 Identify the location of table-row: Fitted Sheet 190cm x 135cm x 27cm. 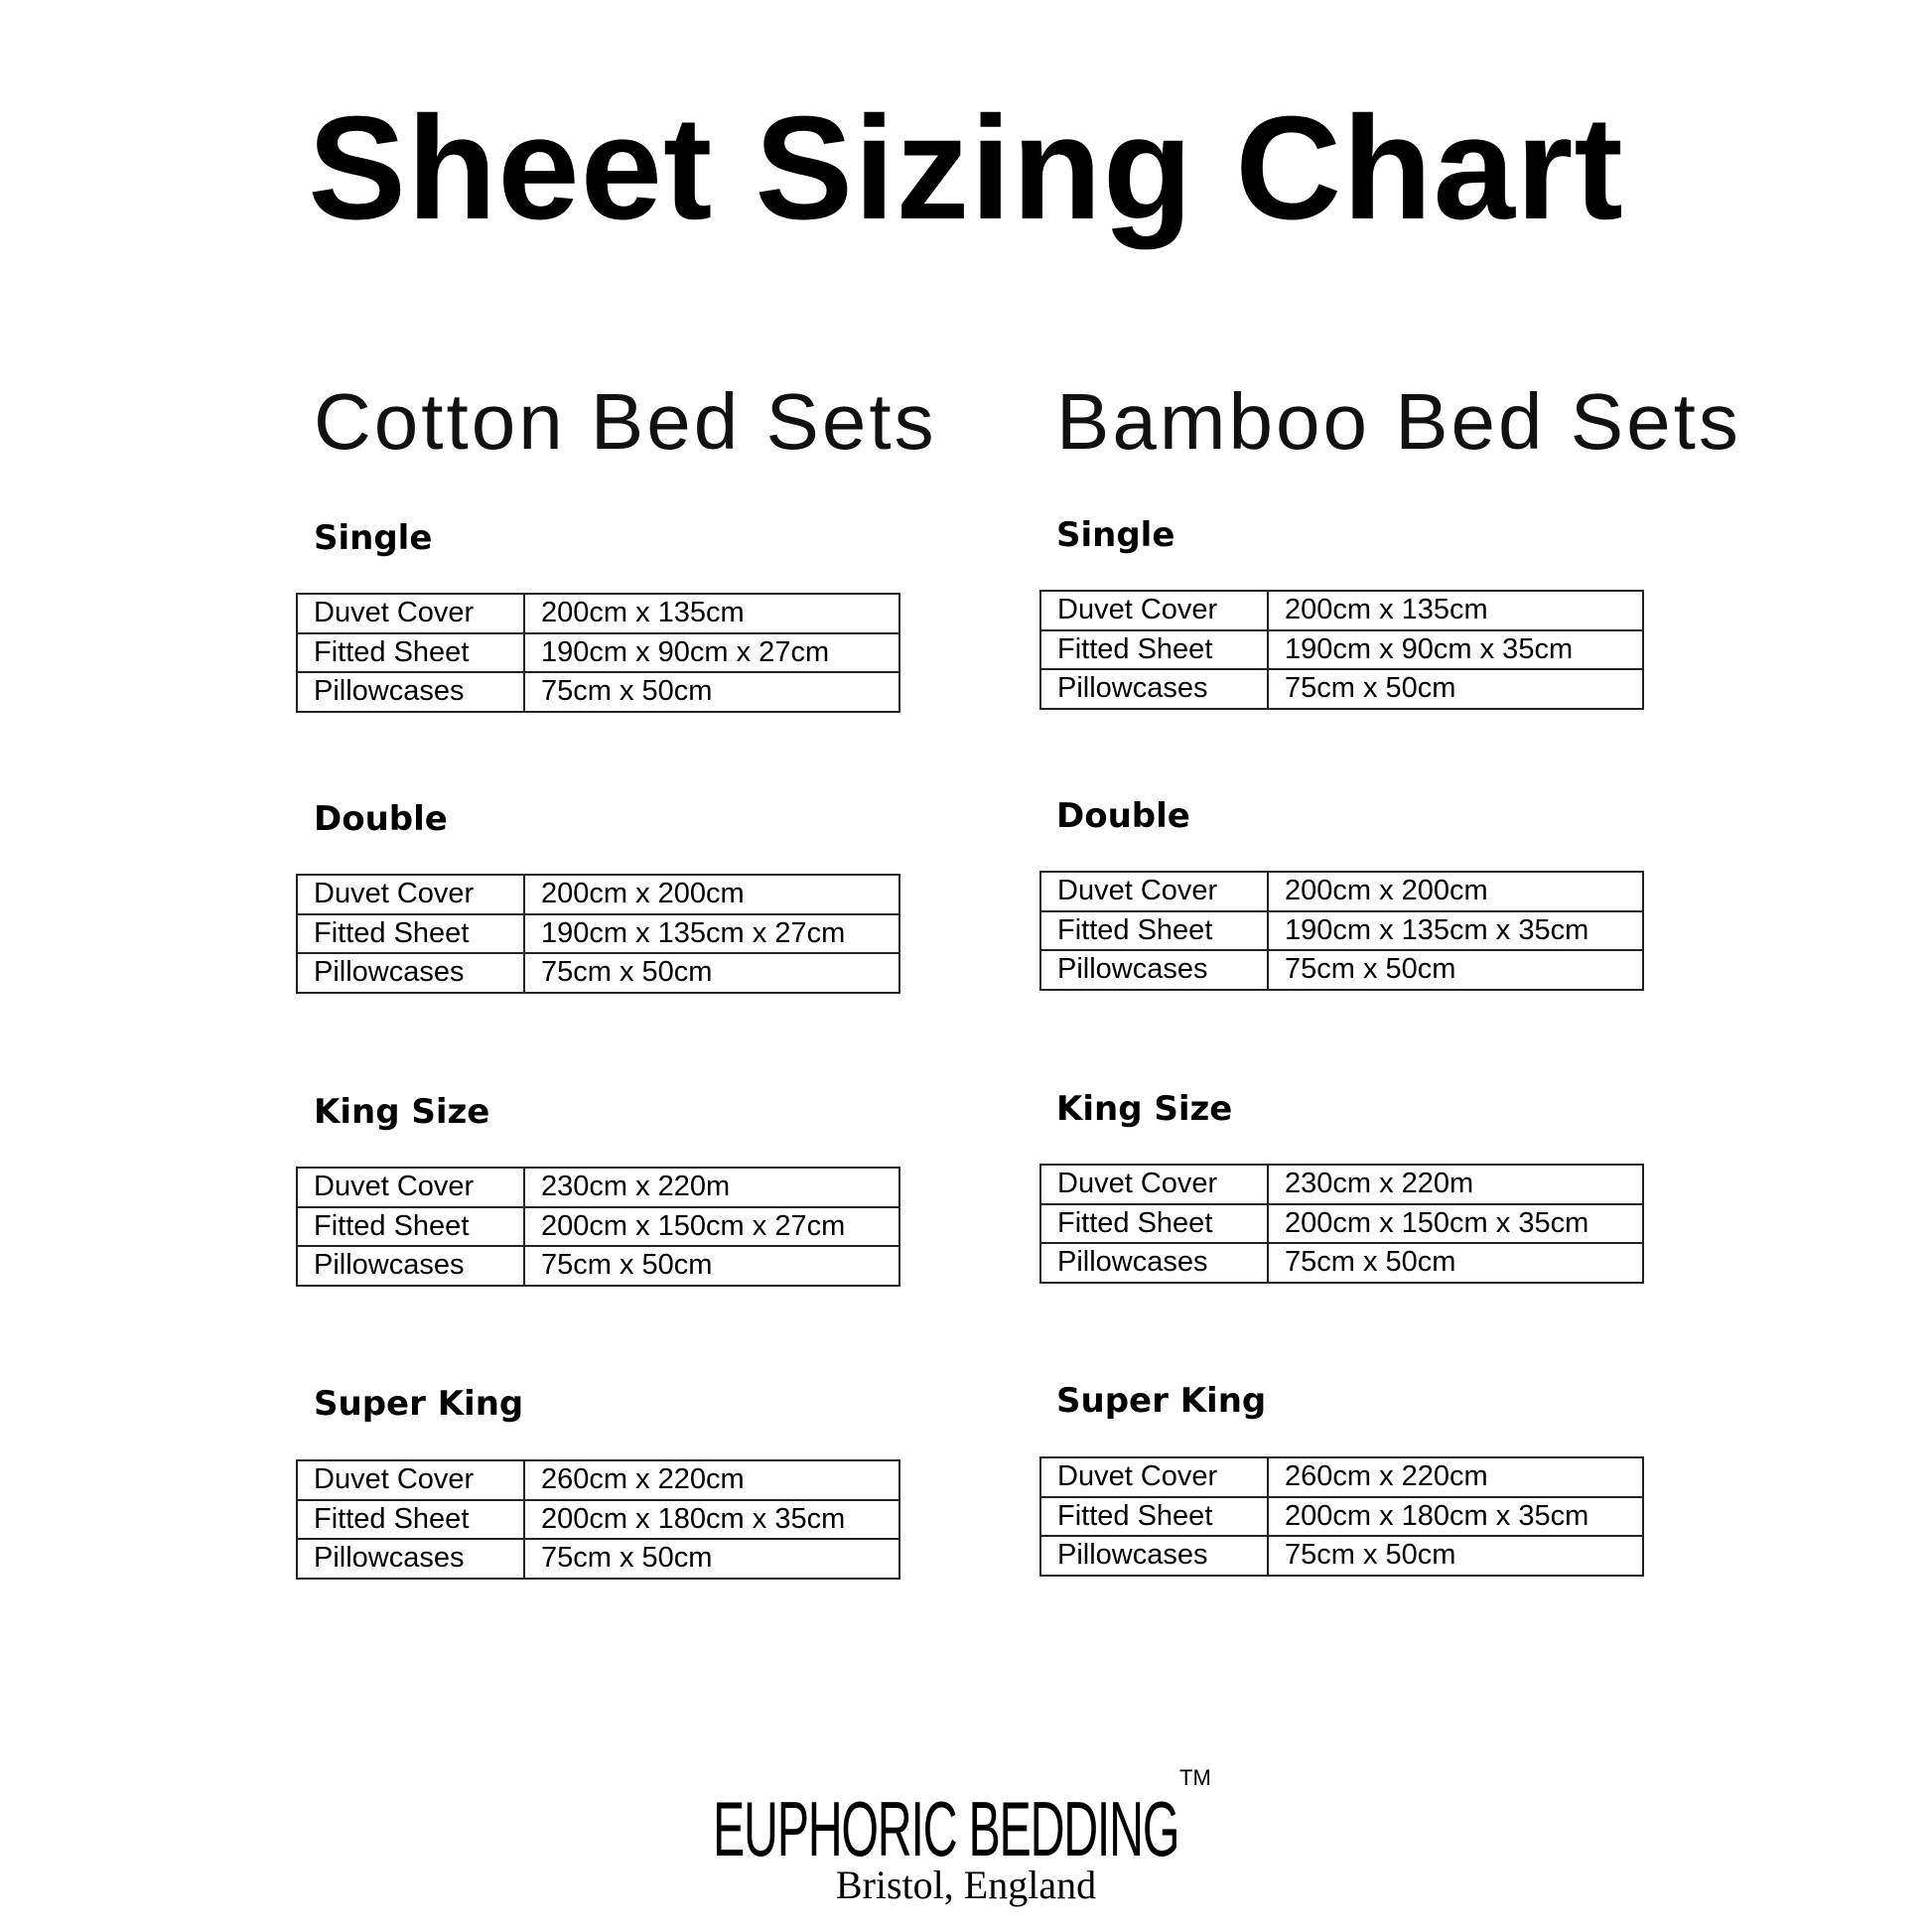
(598, 933).